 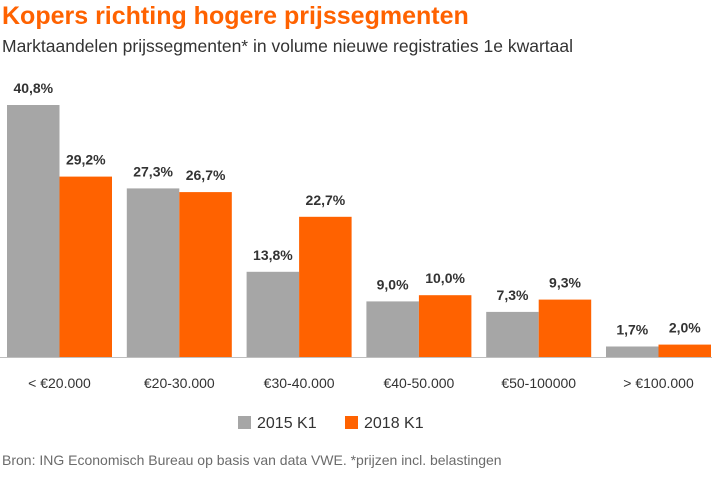 I want to click on legend-swatch-2018-k1, so click(x=351, y=422).